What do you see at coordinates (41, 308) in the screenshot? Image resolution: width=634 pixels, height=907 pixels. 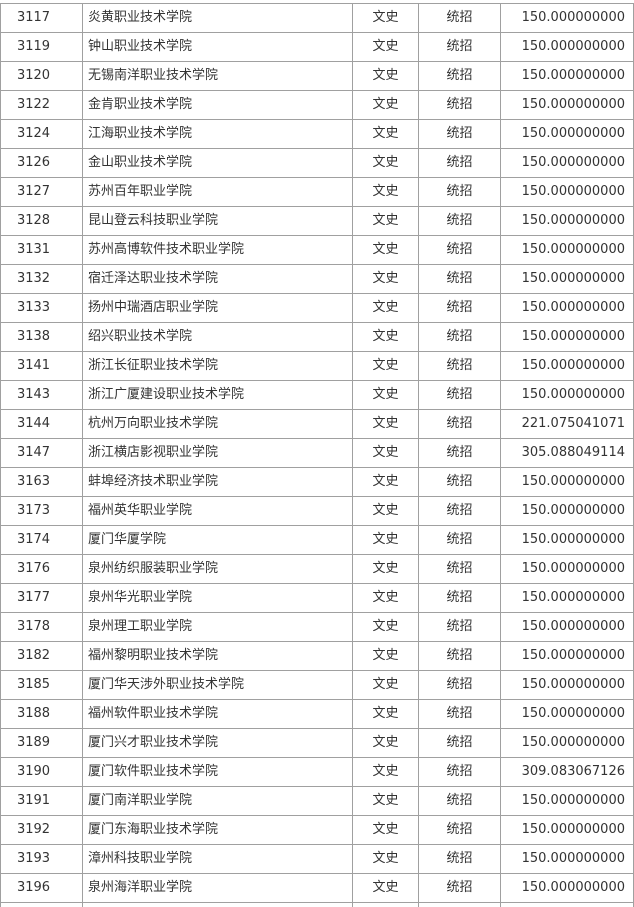 I see `code-cell: 3133` at bounding box center [41, 308].